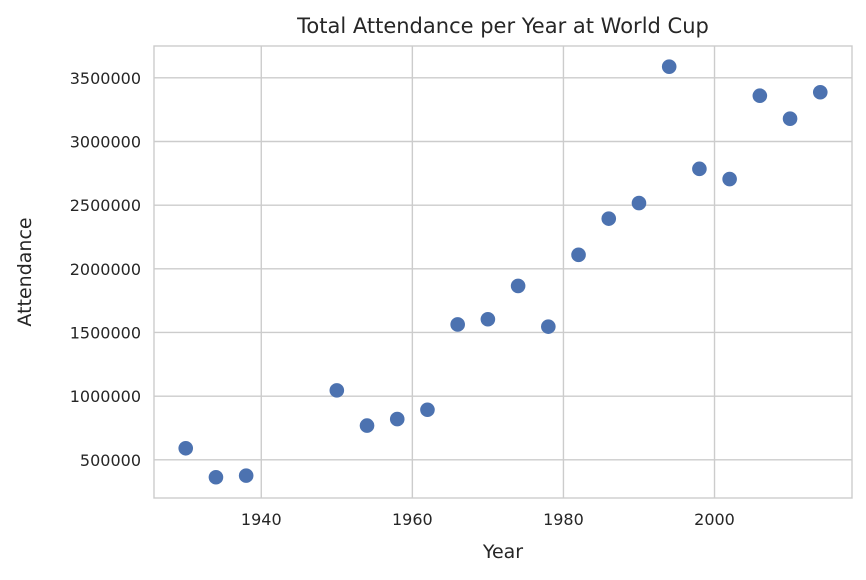 This screenshot has width=866, height=580. Describe the element at coordinates (105, 141) in the screenshot. I see `y-tick-label: 3000000` at that location.